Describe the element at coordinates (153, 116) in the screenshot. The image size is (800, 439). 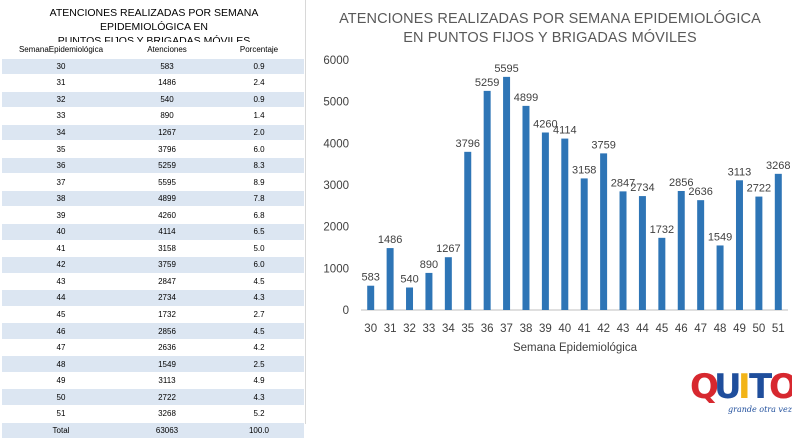
I see `table-row: 33 890 1.4` at that location.